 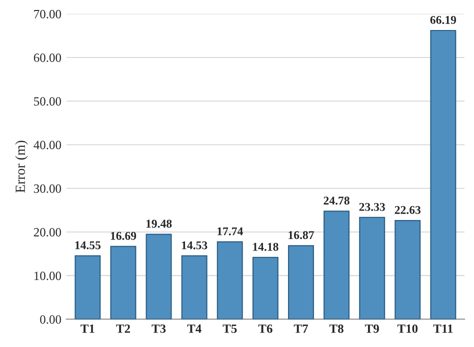 What do you see at coordinates (51, 319) in the screenshot?
I see `y-tick-label: 0.00` at bounding box center [51, 319].